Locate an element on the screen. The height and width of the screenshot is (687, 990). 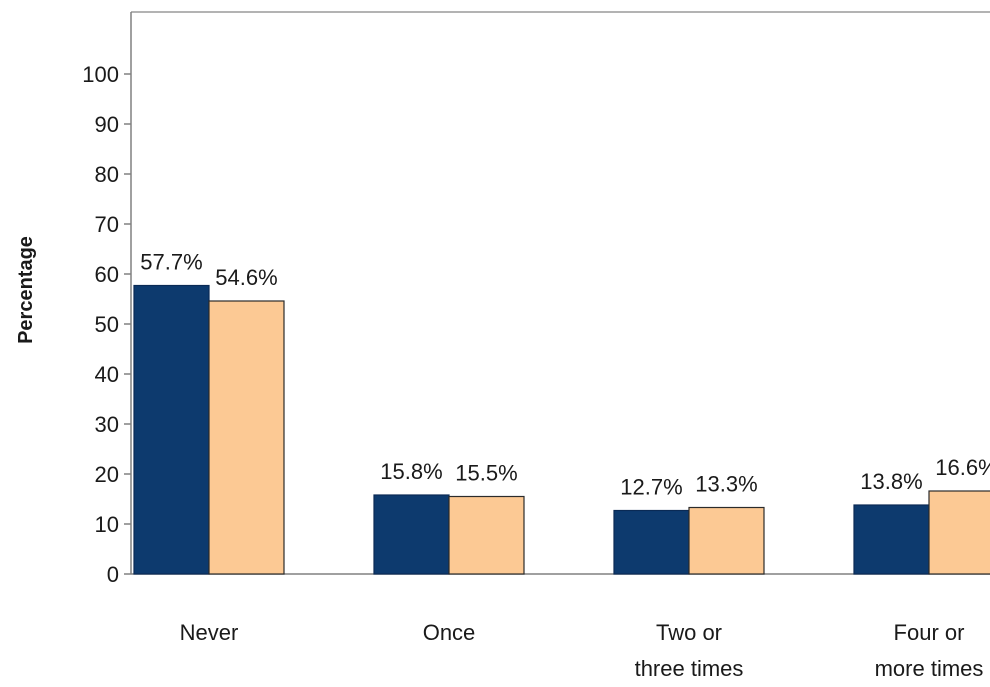
y-tick-label: 40 is located at coordinates (107, 374).